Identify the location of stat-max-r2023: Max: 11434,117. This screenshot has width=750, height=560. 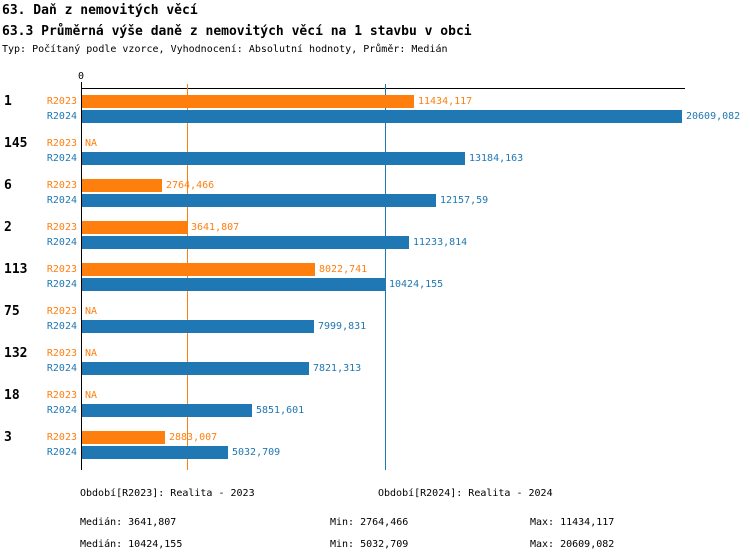
(572, 522).